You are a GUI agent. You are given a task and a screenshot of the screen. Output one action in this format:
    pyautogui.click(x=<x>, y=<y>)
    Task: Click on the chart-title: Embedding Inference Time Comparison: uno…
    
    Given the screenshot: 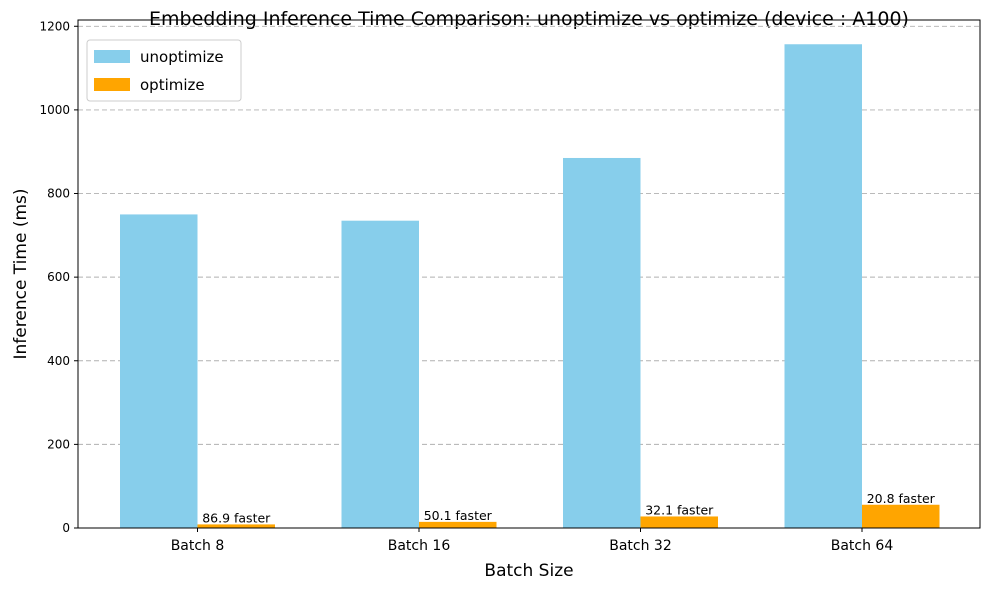 What is the action you would take?
    pyautogui.click(x=529, y=19)
    